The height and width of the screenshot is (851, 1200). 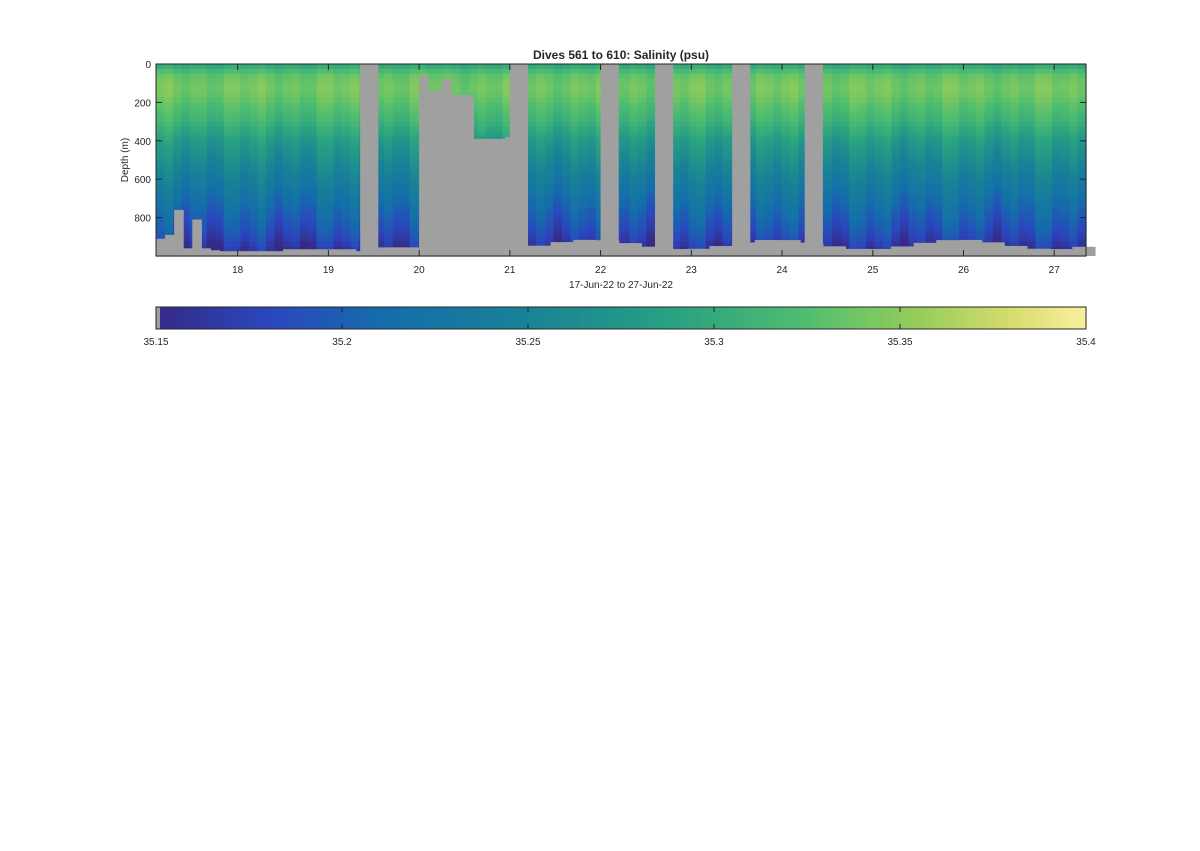 I want to click on missing-data-gap, so click(x=369, y=160).